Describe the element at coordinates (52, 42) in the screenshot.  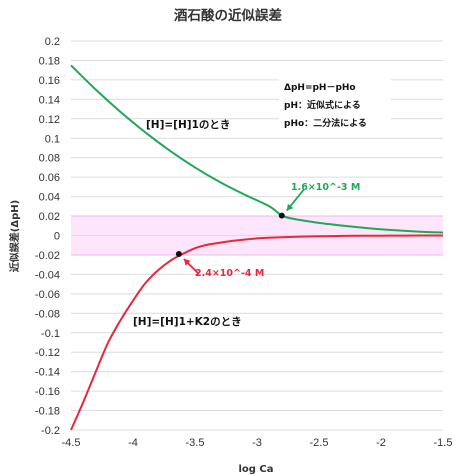
I see `y-tick-label: 0.2` at that location.